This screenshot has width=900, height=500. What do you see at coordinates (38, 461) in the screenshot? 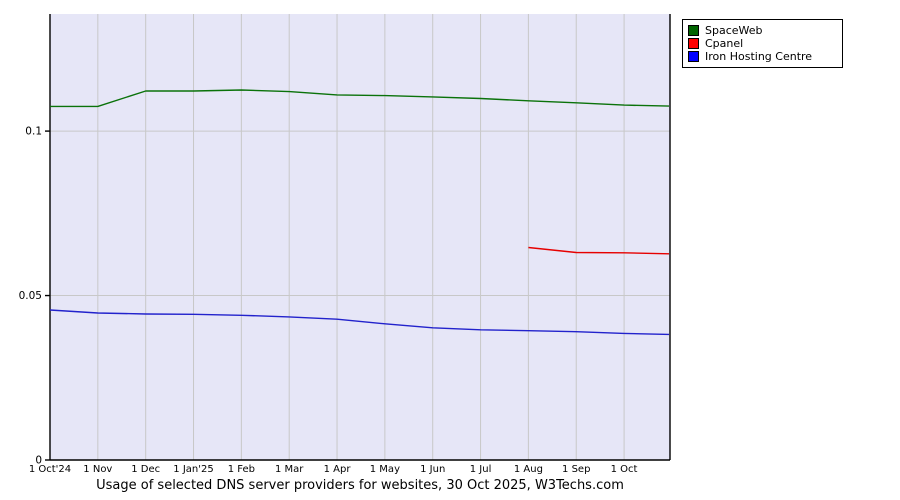
I see `y-tick-label: 0` at bounding box center [38, 461].